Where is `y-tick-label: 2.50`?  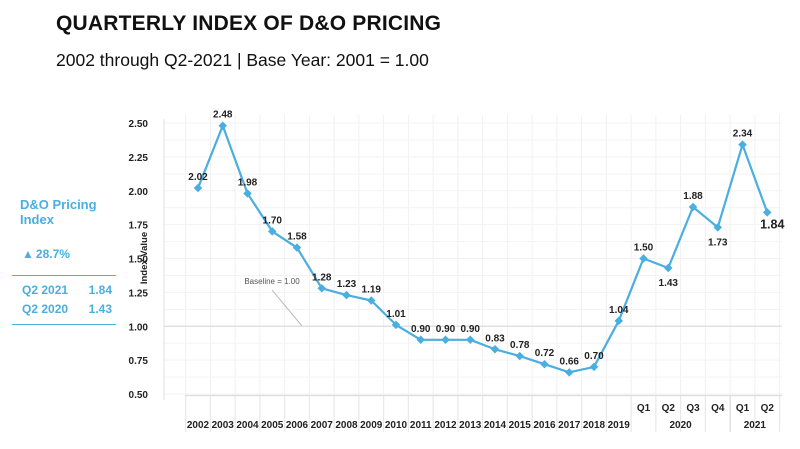 y-tick-label: 2.50 is located at coordinates (139, 124).